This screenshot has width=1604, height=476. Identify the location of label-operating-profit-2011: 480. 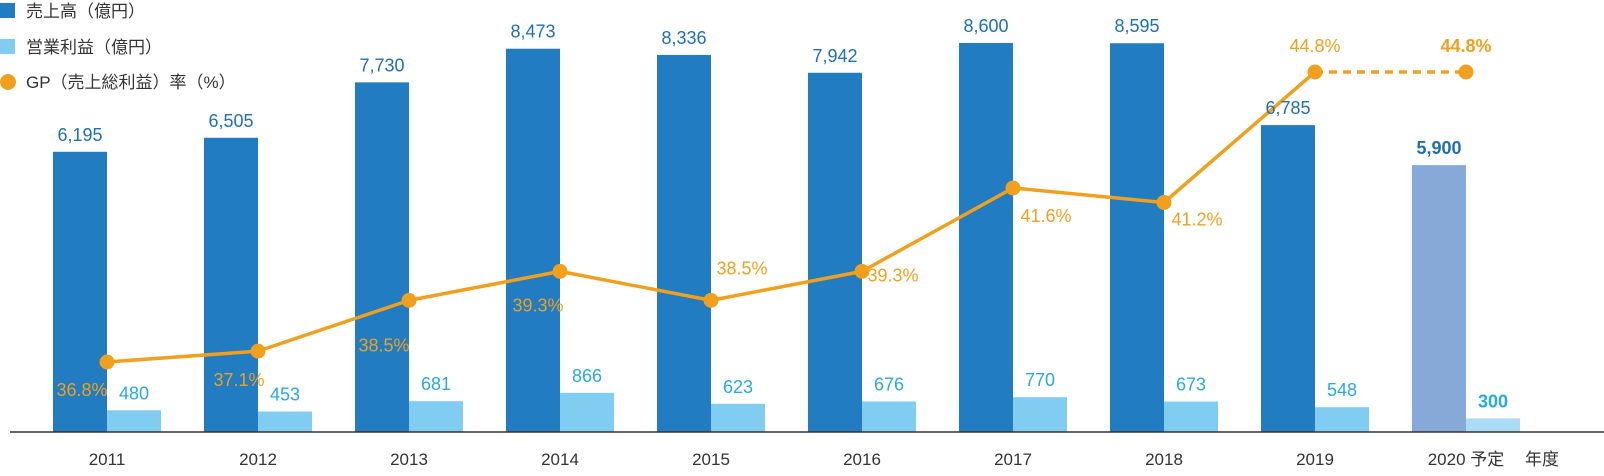
(134, 393).